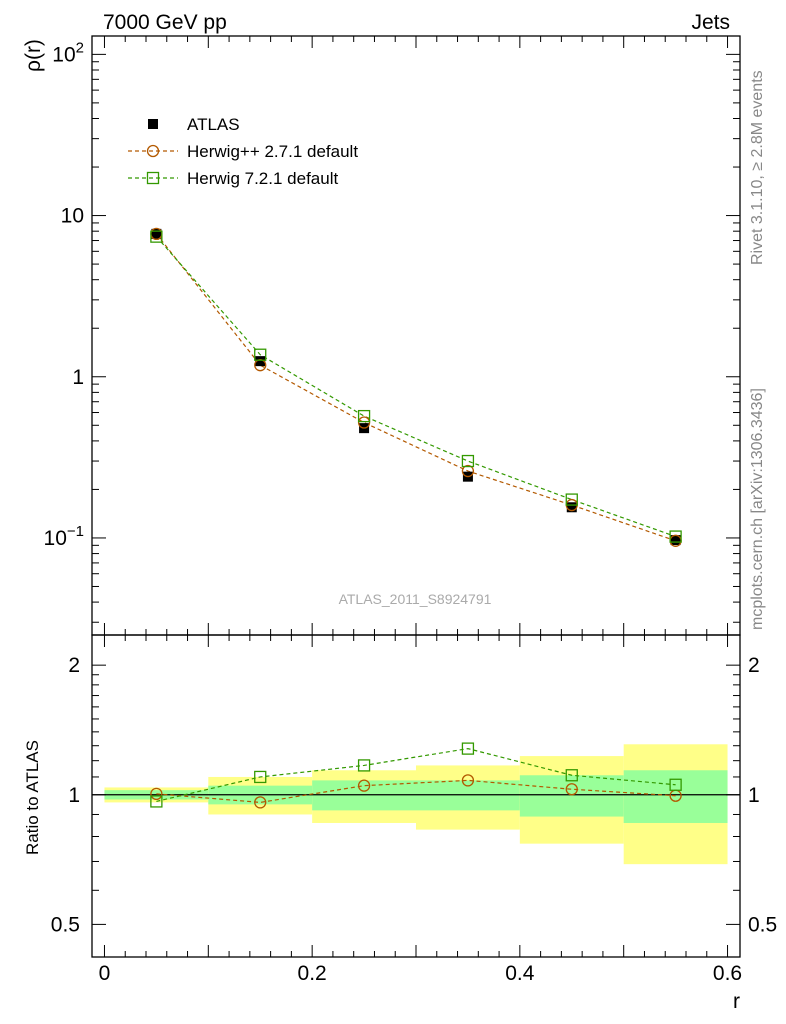 The image size is (786, 1024). What do you see at coordinates (75, 531) in the screenshot?
I see `y-tick-exponent: −1` at bounding box center [75, 531].